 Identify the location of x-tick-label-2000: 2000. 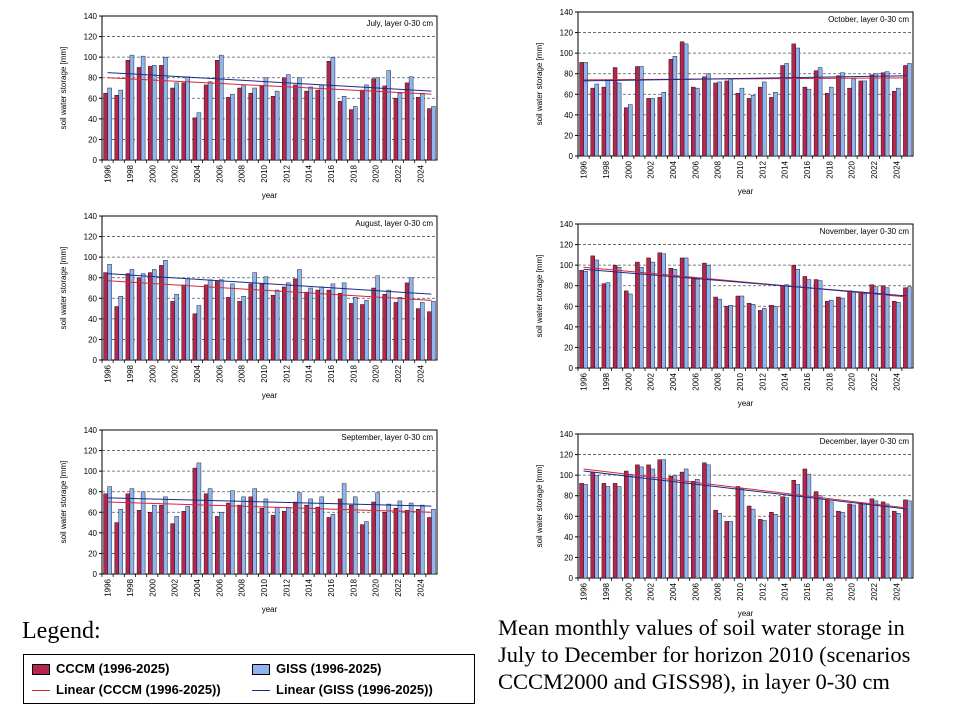
(628, 381).